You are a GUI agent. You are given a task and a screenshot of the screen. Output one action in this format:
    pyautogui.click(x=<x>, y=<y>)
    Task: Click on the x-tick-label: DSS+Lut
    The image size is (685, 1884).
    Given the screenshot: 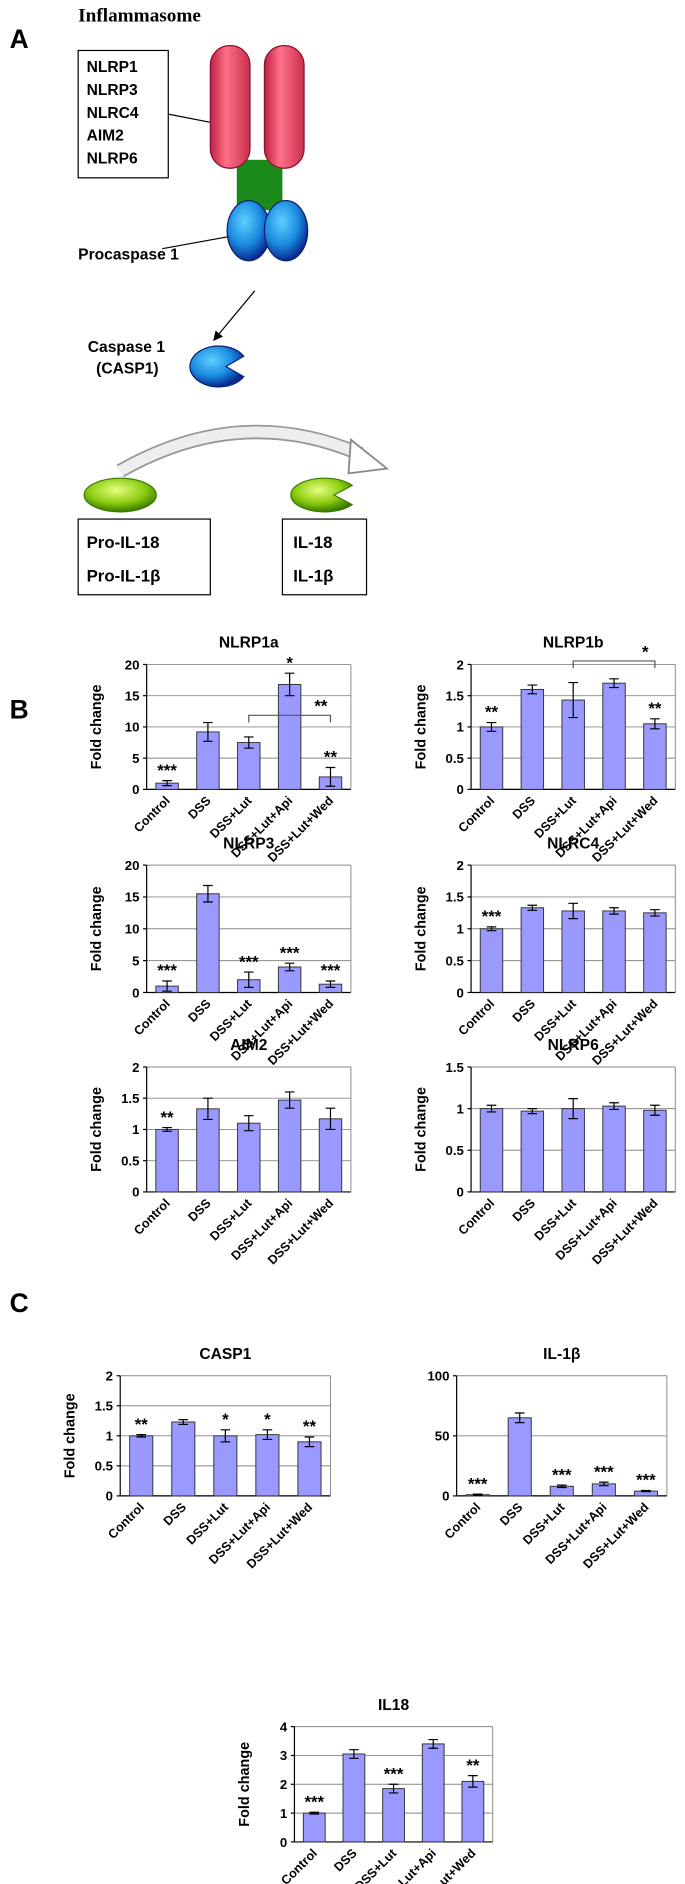 What is the action you would take?
    pyautogui.click(x=376, y=1865)
    